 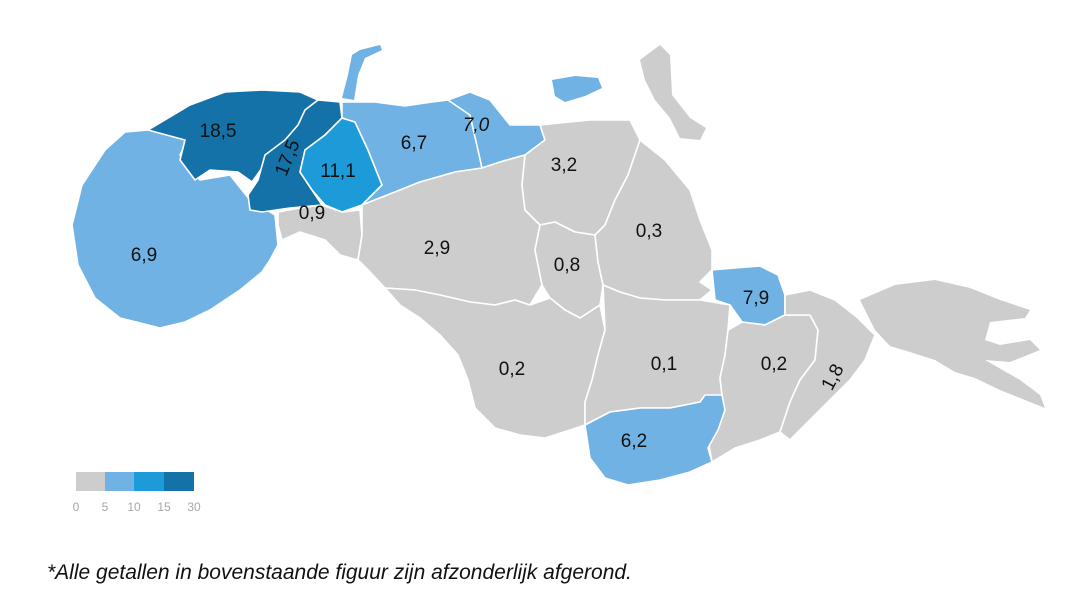 I want to click on label-noord-centraal: 3,2, so click(x=564, y=165).